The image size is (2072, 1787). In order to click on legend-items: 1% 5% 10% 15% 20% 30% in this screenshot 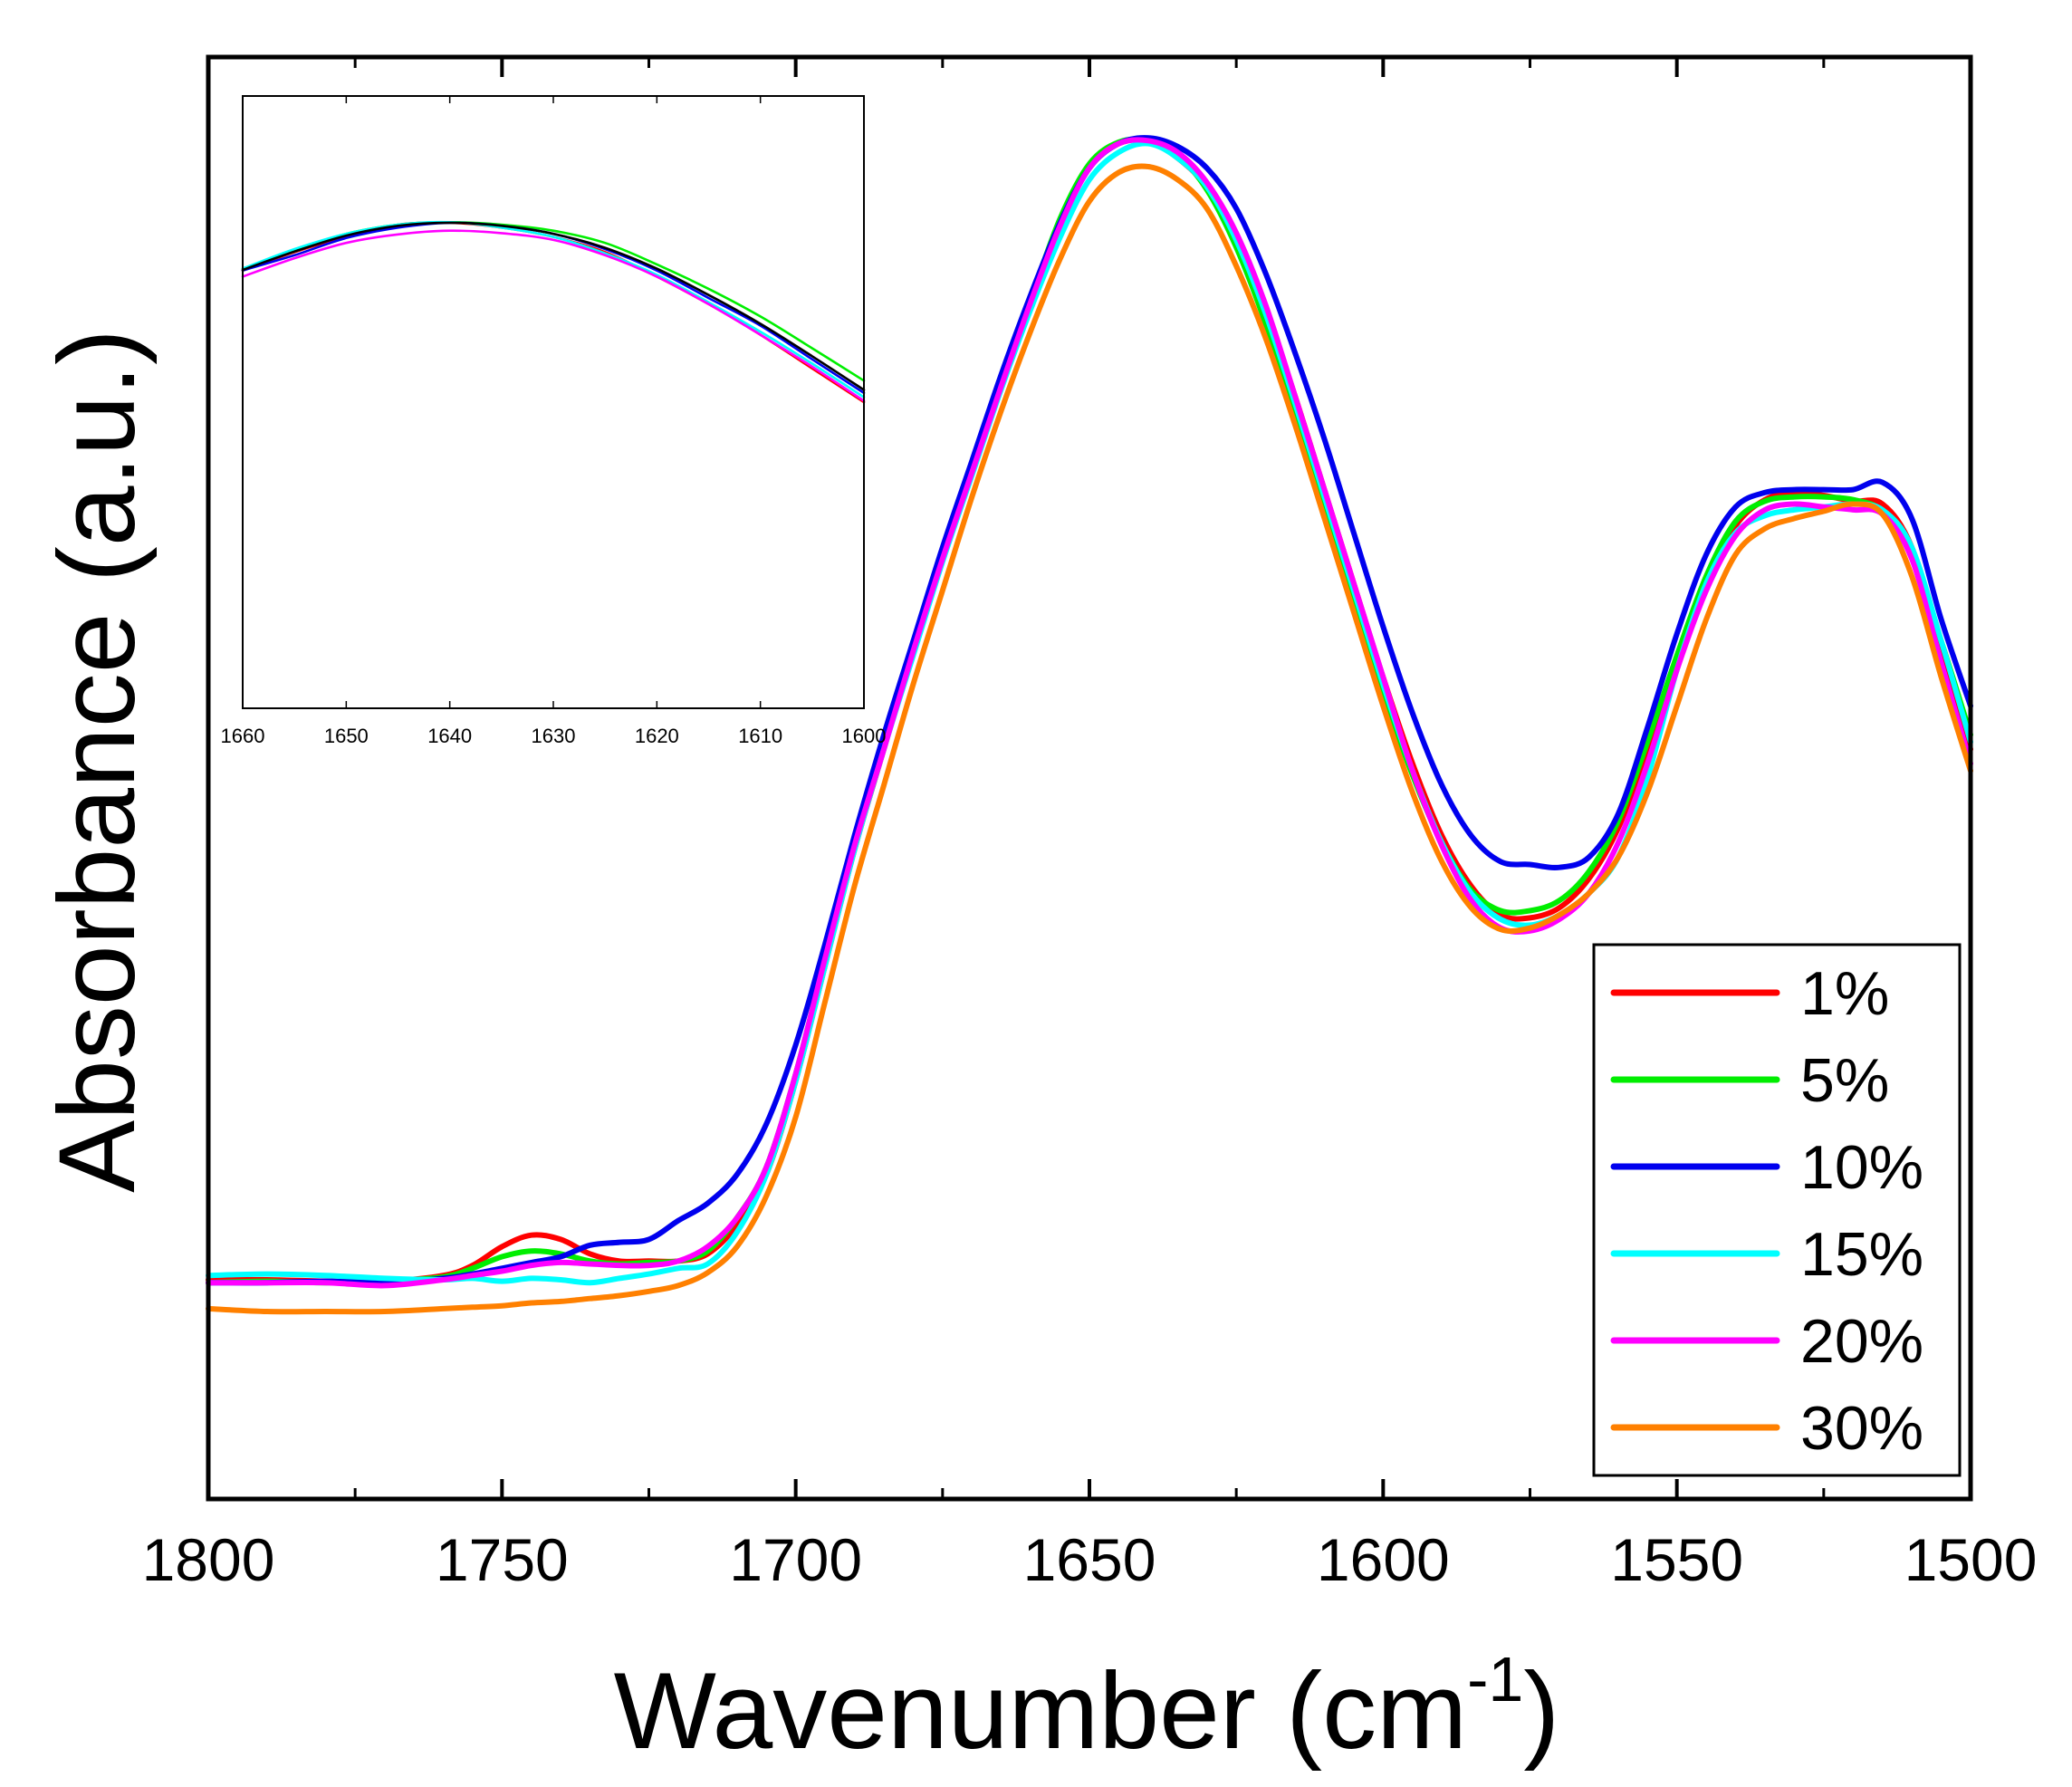, I will do `click(1766, 1211)`.